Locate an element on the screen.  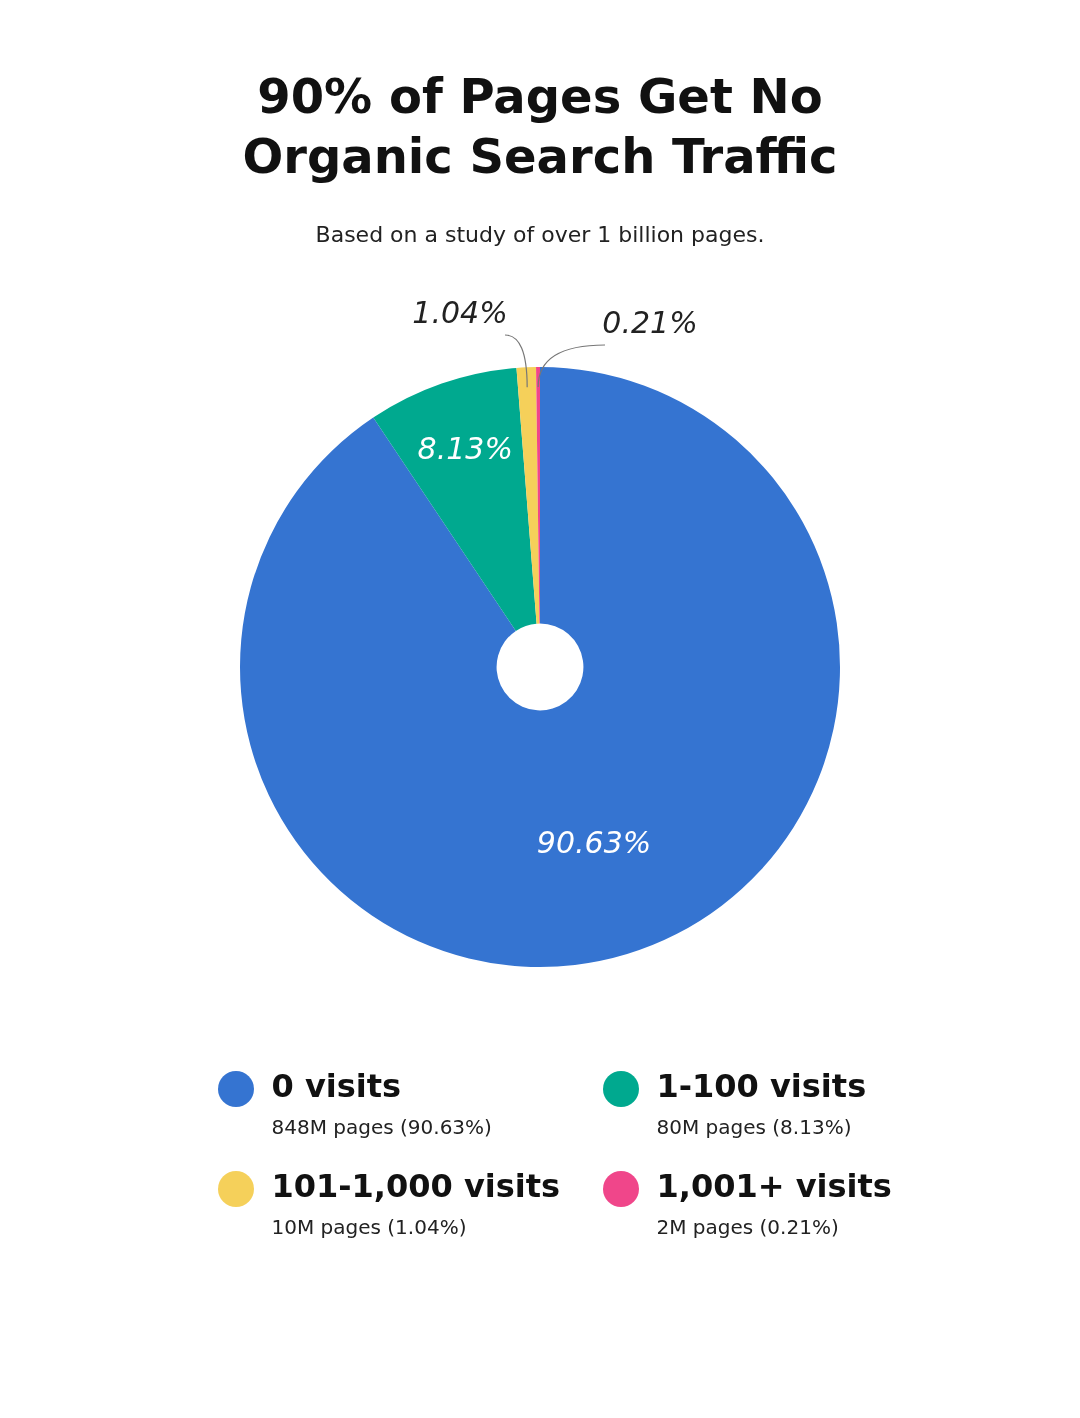
data-label: 0.21% is located at coordinates (650, 322).